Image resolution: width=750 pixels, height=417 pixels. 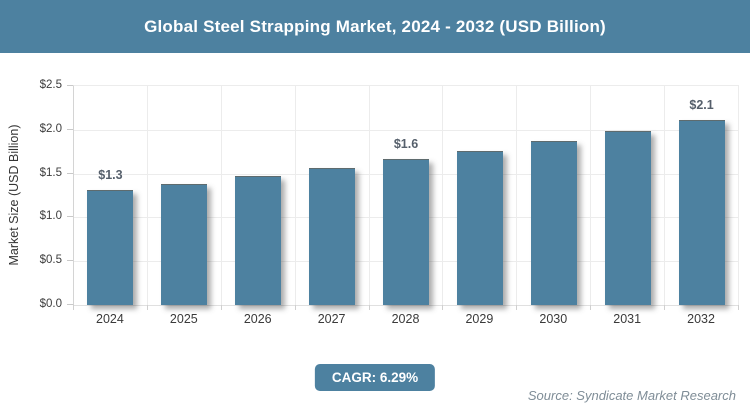 What do you see at coordinates (110, 175) in the screenshot?
I see `bar-value-label: $1.3` at bounding box center [110, 175].